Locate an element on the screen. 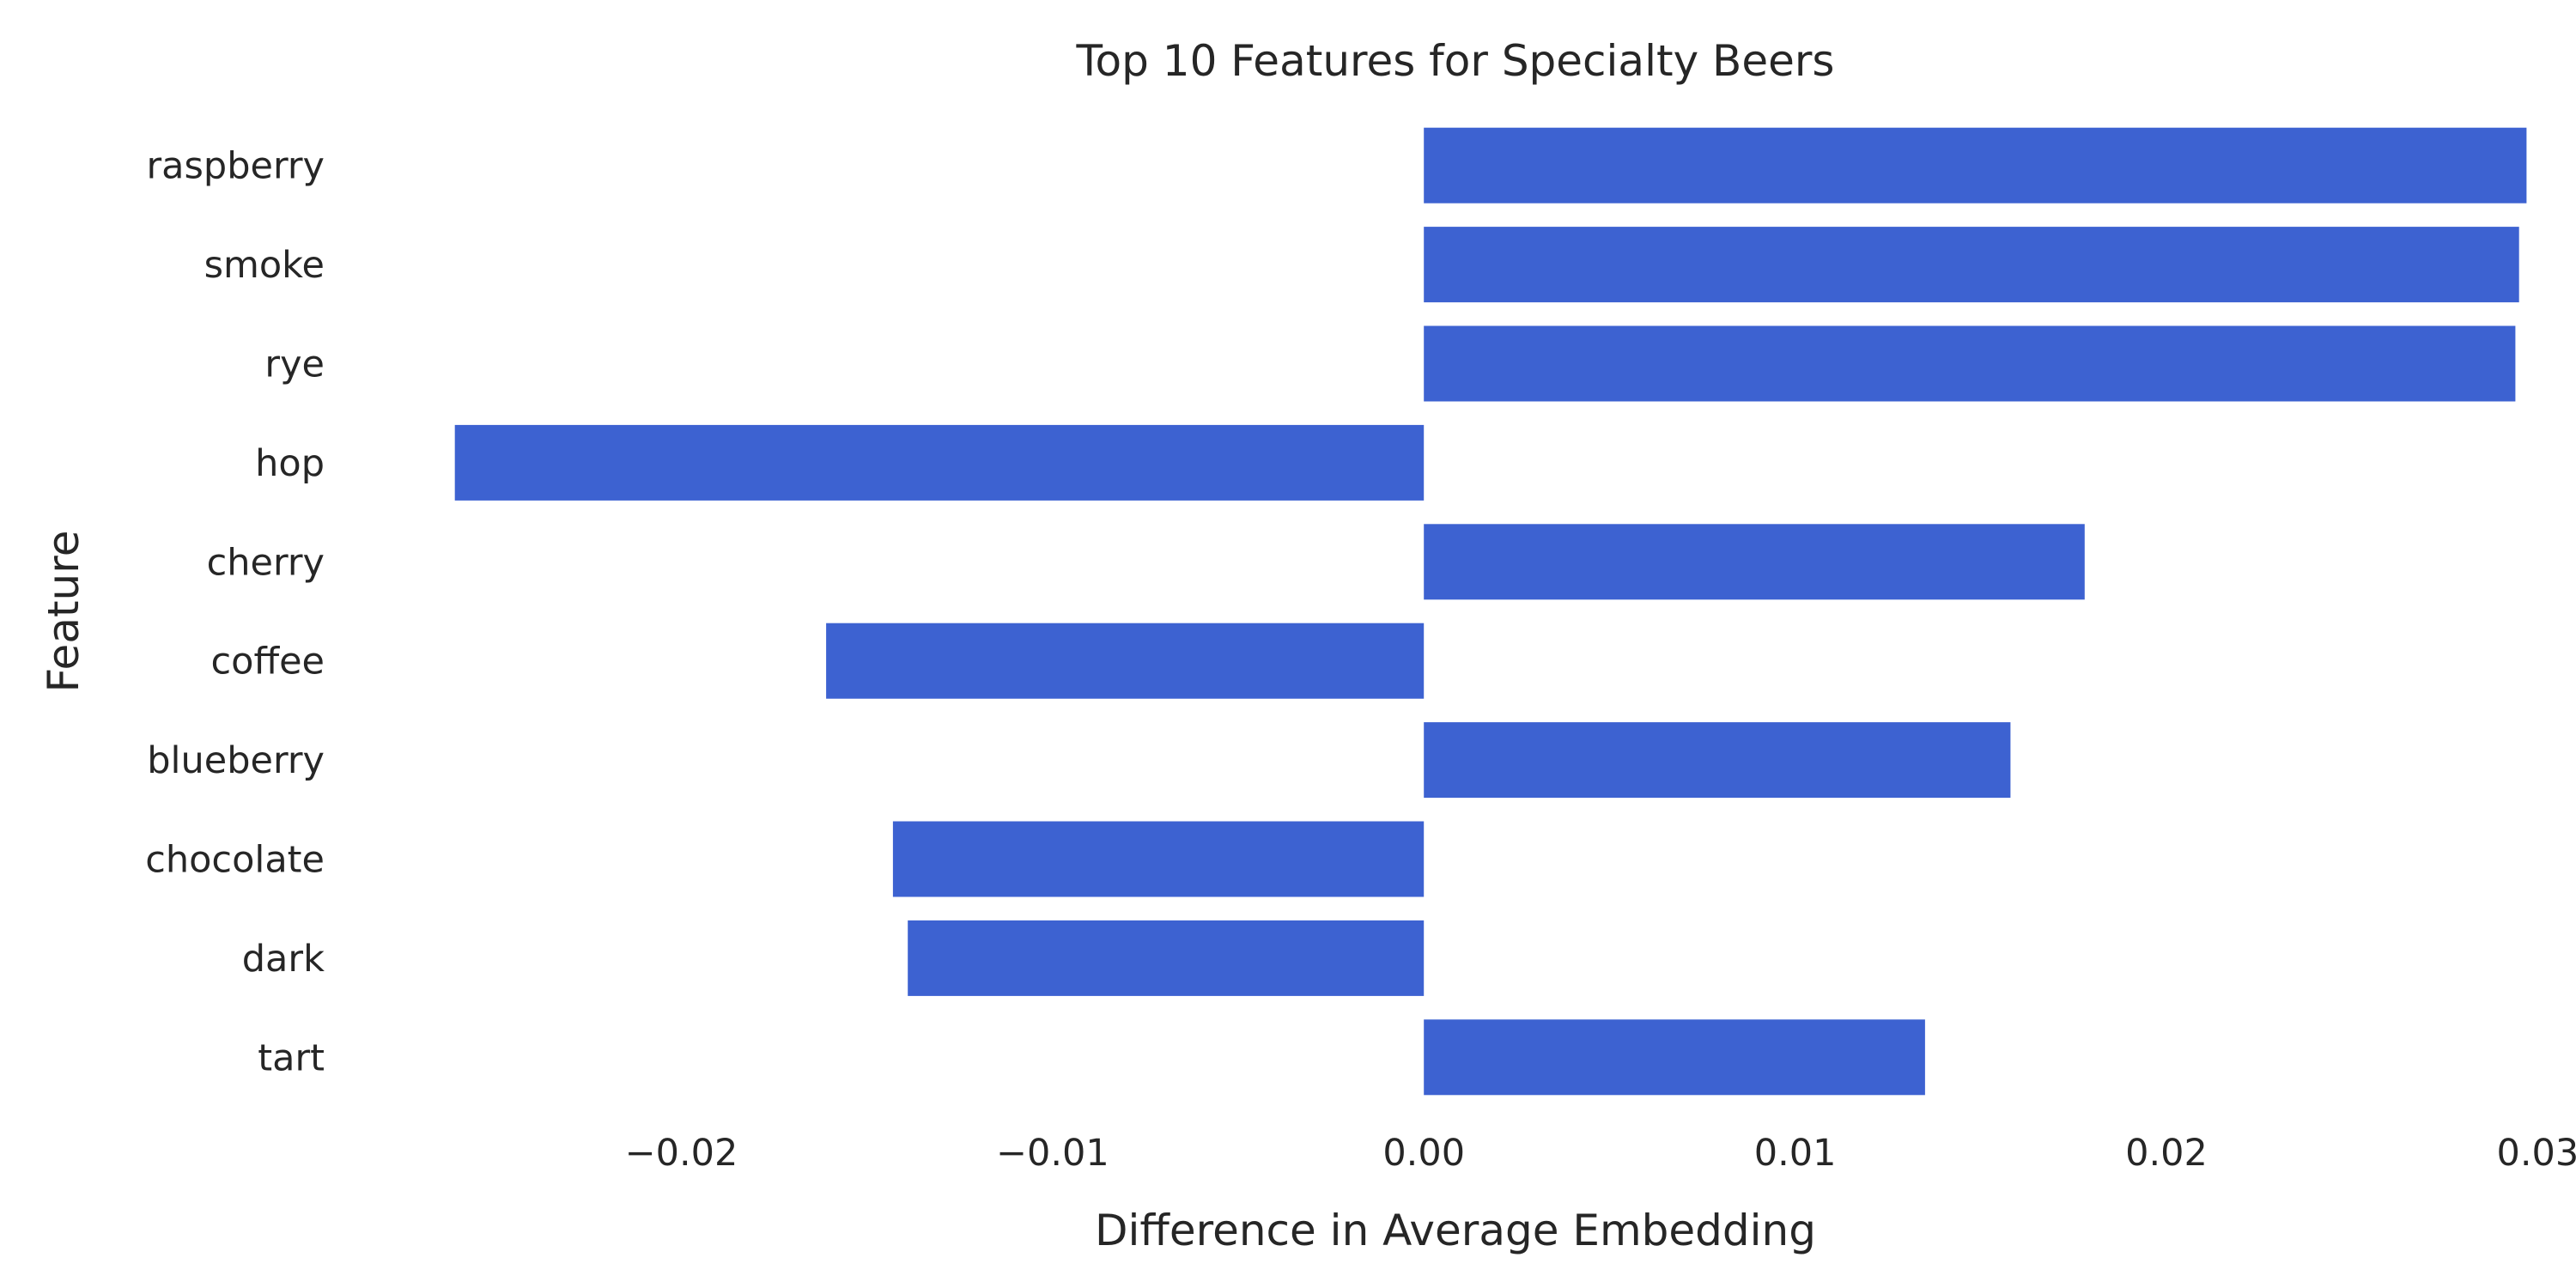 Image resolution: width=2576 pixels, height=1288 pixels. x-tick-label: 0.03 is located at coordinates (2536, 1153).